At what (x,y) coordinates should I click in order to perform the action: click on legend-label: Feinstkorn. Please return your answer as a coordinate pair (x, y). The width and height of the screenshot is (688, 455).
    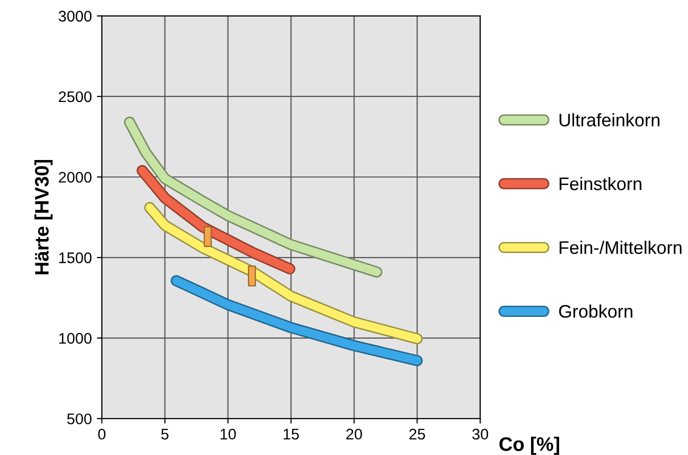
    Looking at the image, I should click on (601, 183).